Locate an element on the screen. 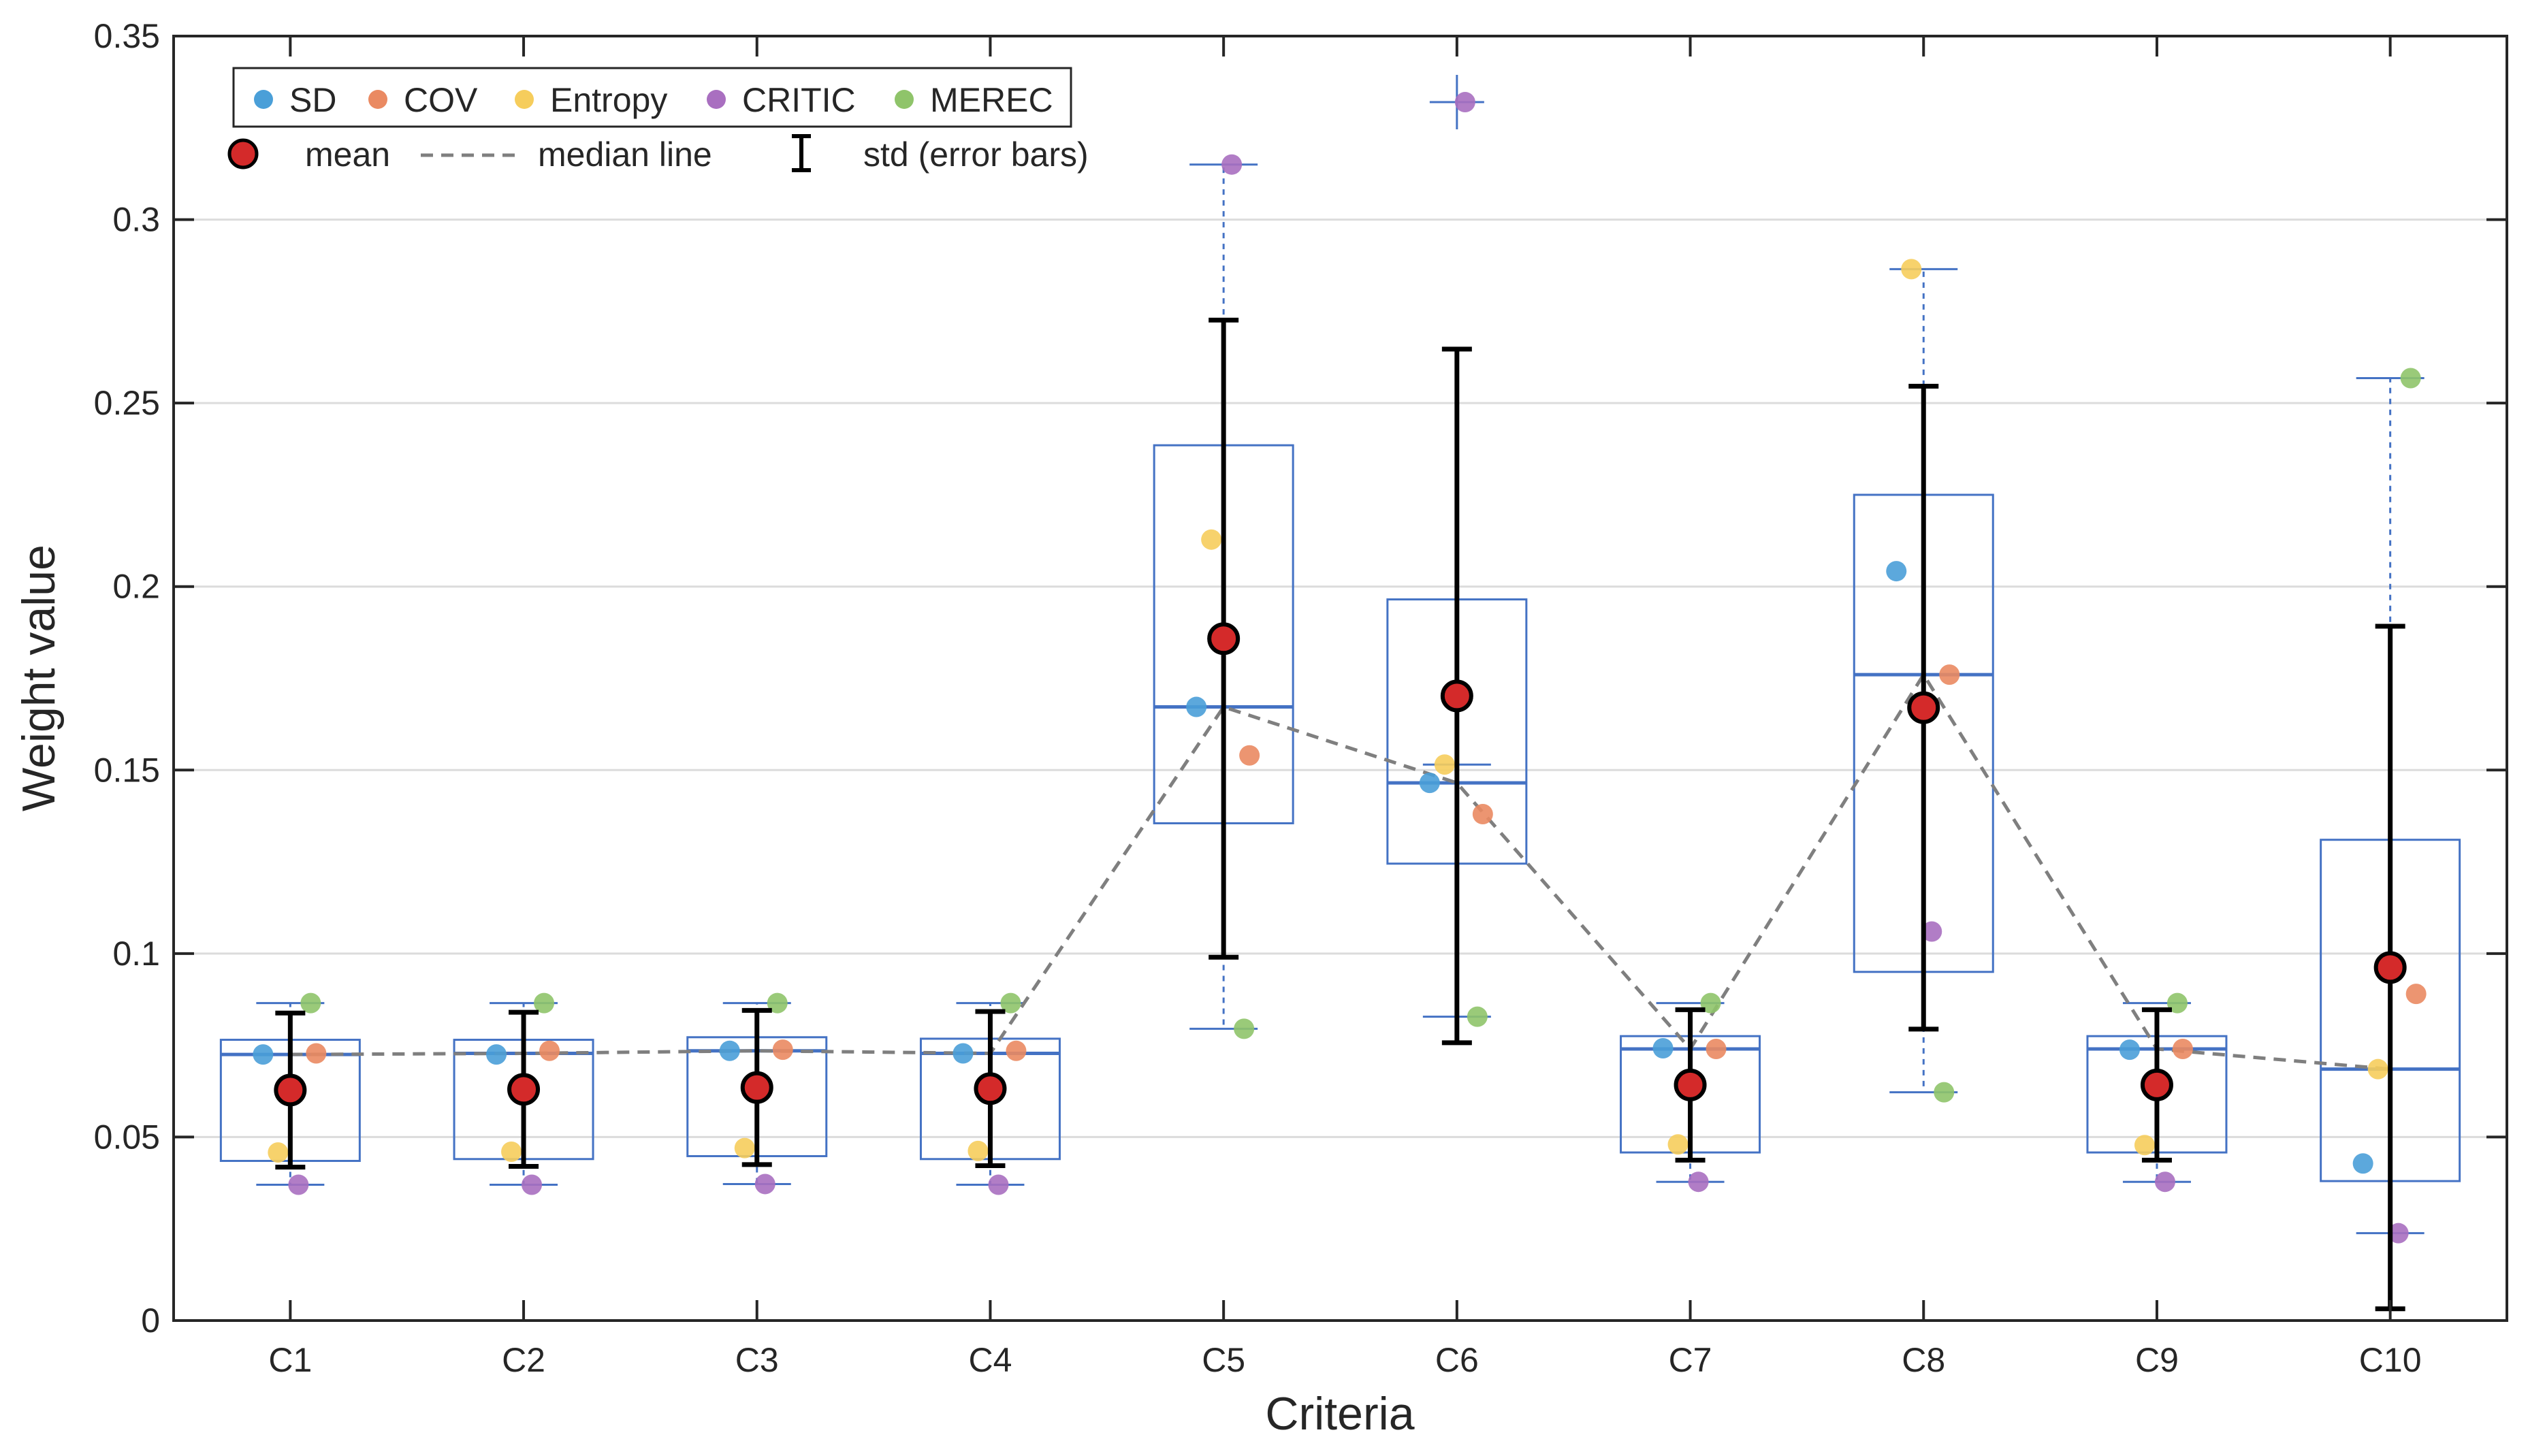 This screenshot has height=1456, width=2528. y-tick-label: 0.2 is located at coordinates (136, 587).